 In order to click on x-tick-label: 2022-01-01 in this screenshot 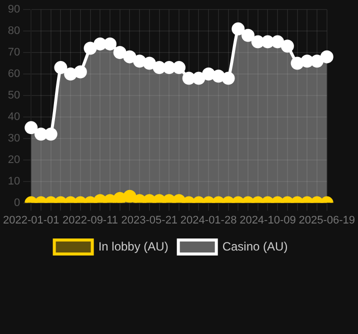, I will do `click(31, 220)`.